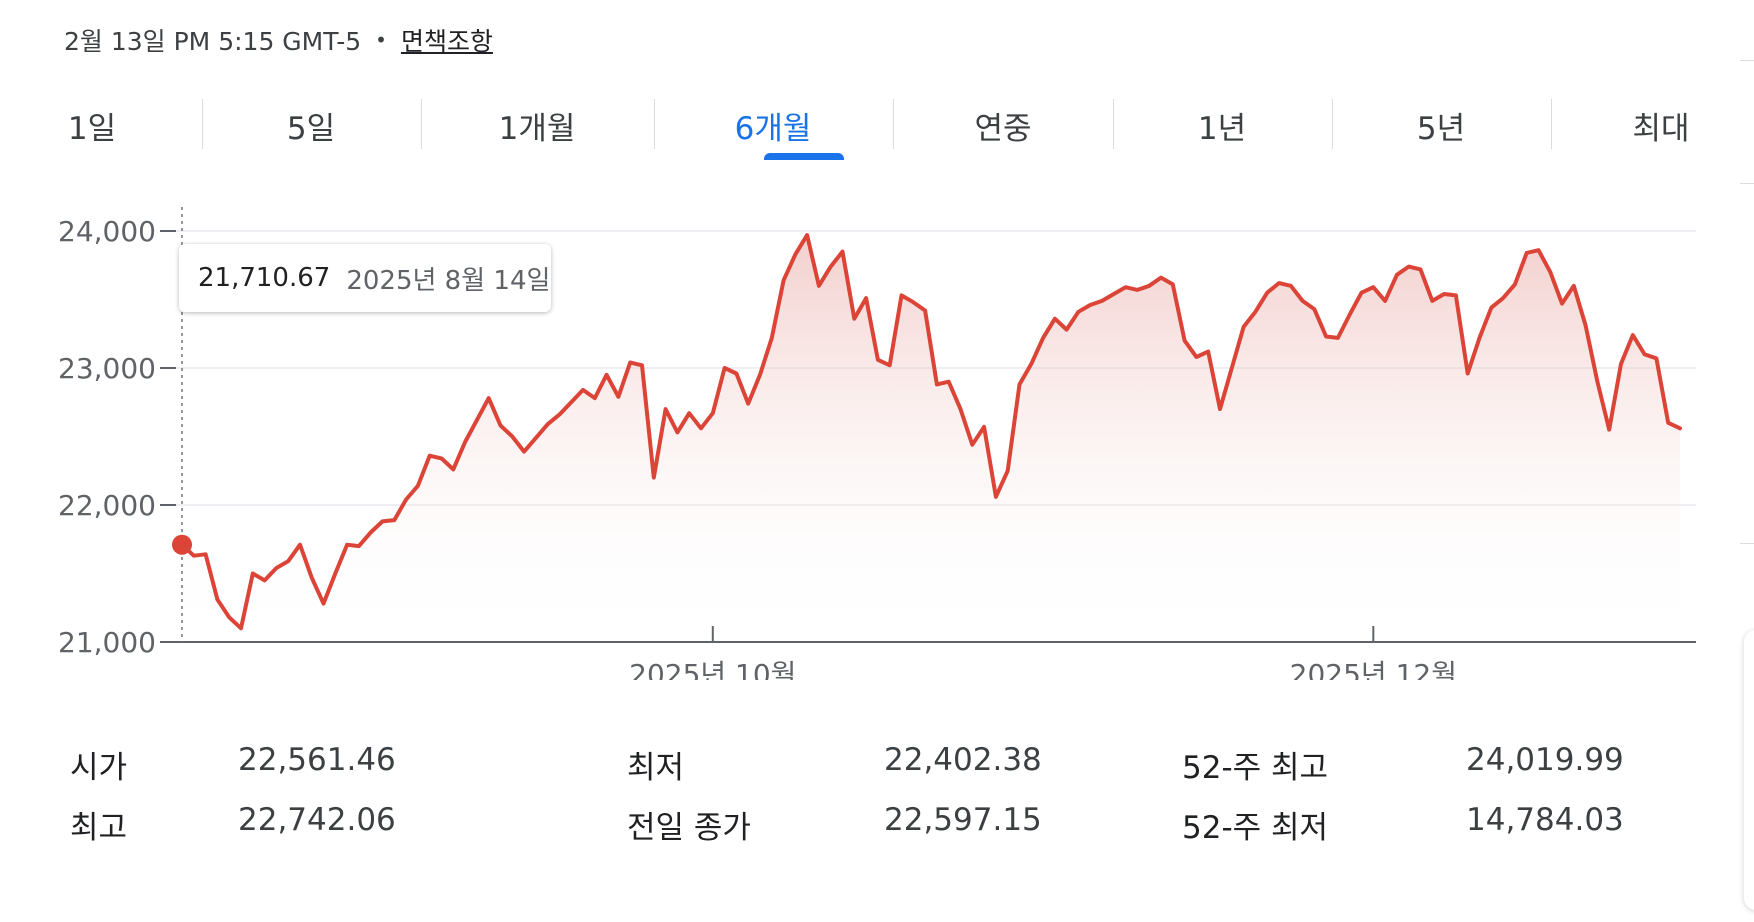 The image size is (1754, 922). What do you see at coordinates (446, 41) in the screenshot?
I see `disclaimer-link: 면책조항` at bounding box center [446, 41].